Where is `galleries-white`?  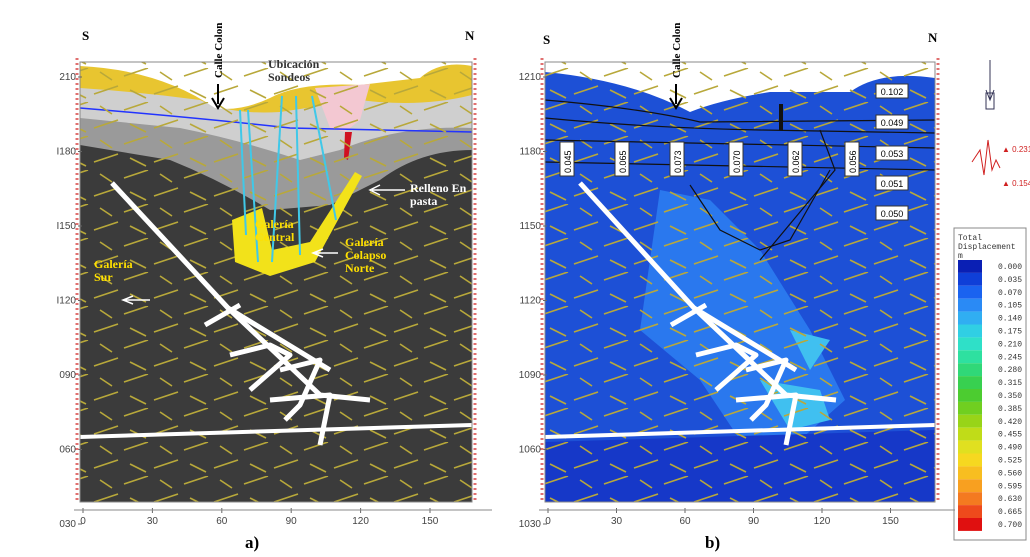 galleries-white is located at coordinates (707, 313).